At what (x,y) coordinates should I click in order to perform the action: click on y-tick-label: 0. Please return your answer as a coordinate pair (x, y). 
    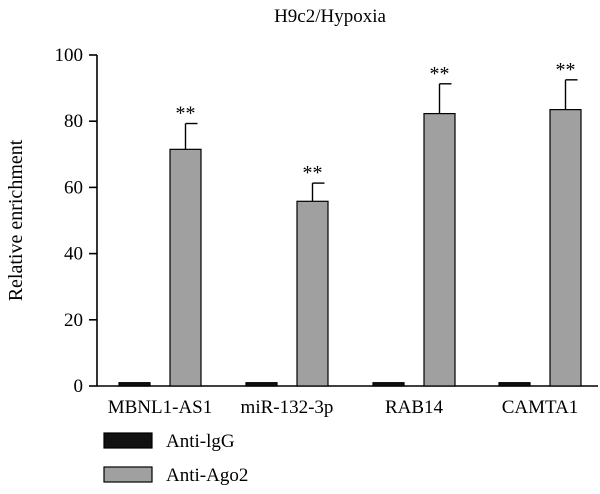
    Looking at the image, I should click on (79, 386).